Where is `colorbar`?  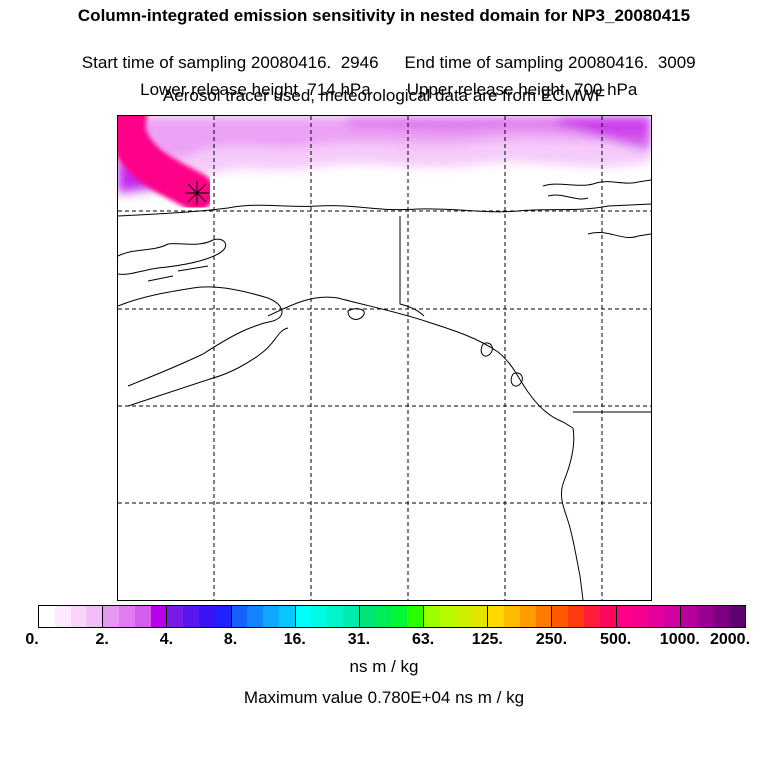 colorbar is located at coordinates (392, 616).